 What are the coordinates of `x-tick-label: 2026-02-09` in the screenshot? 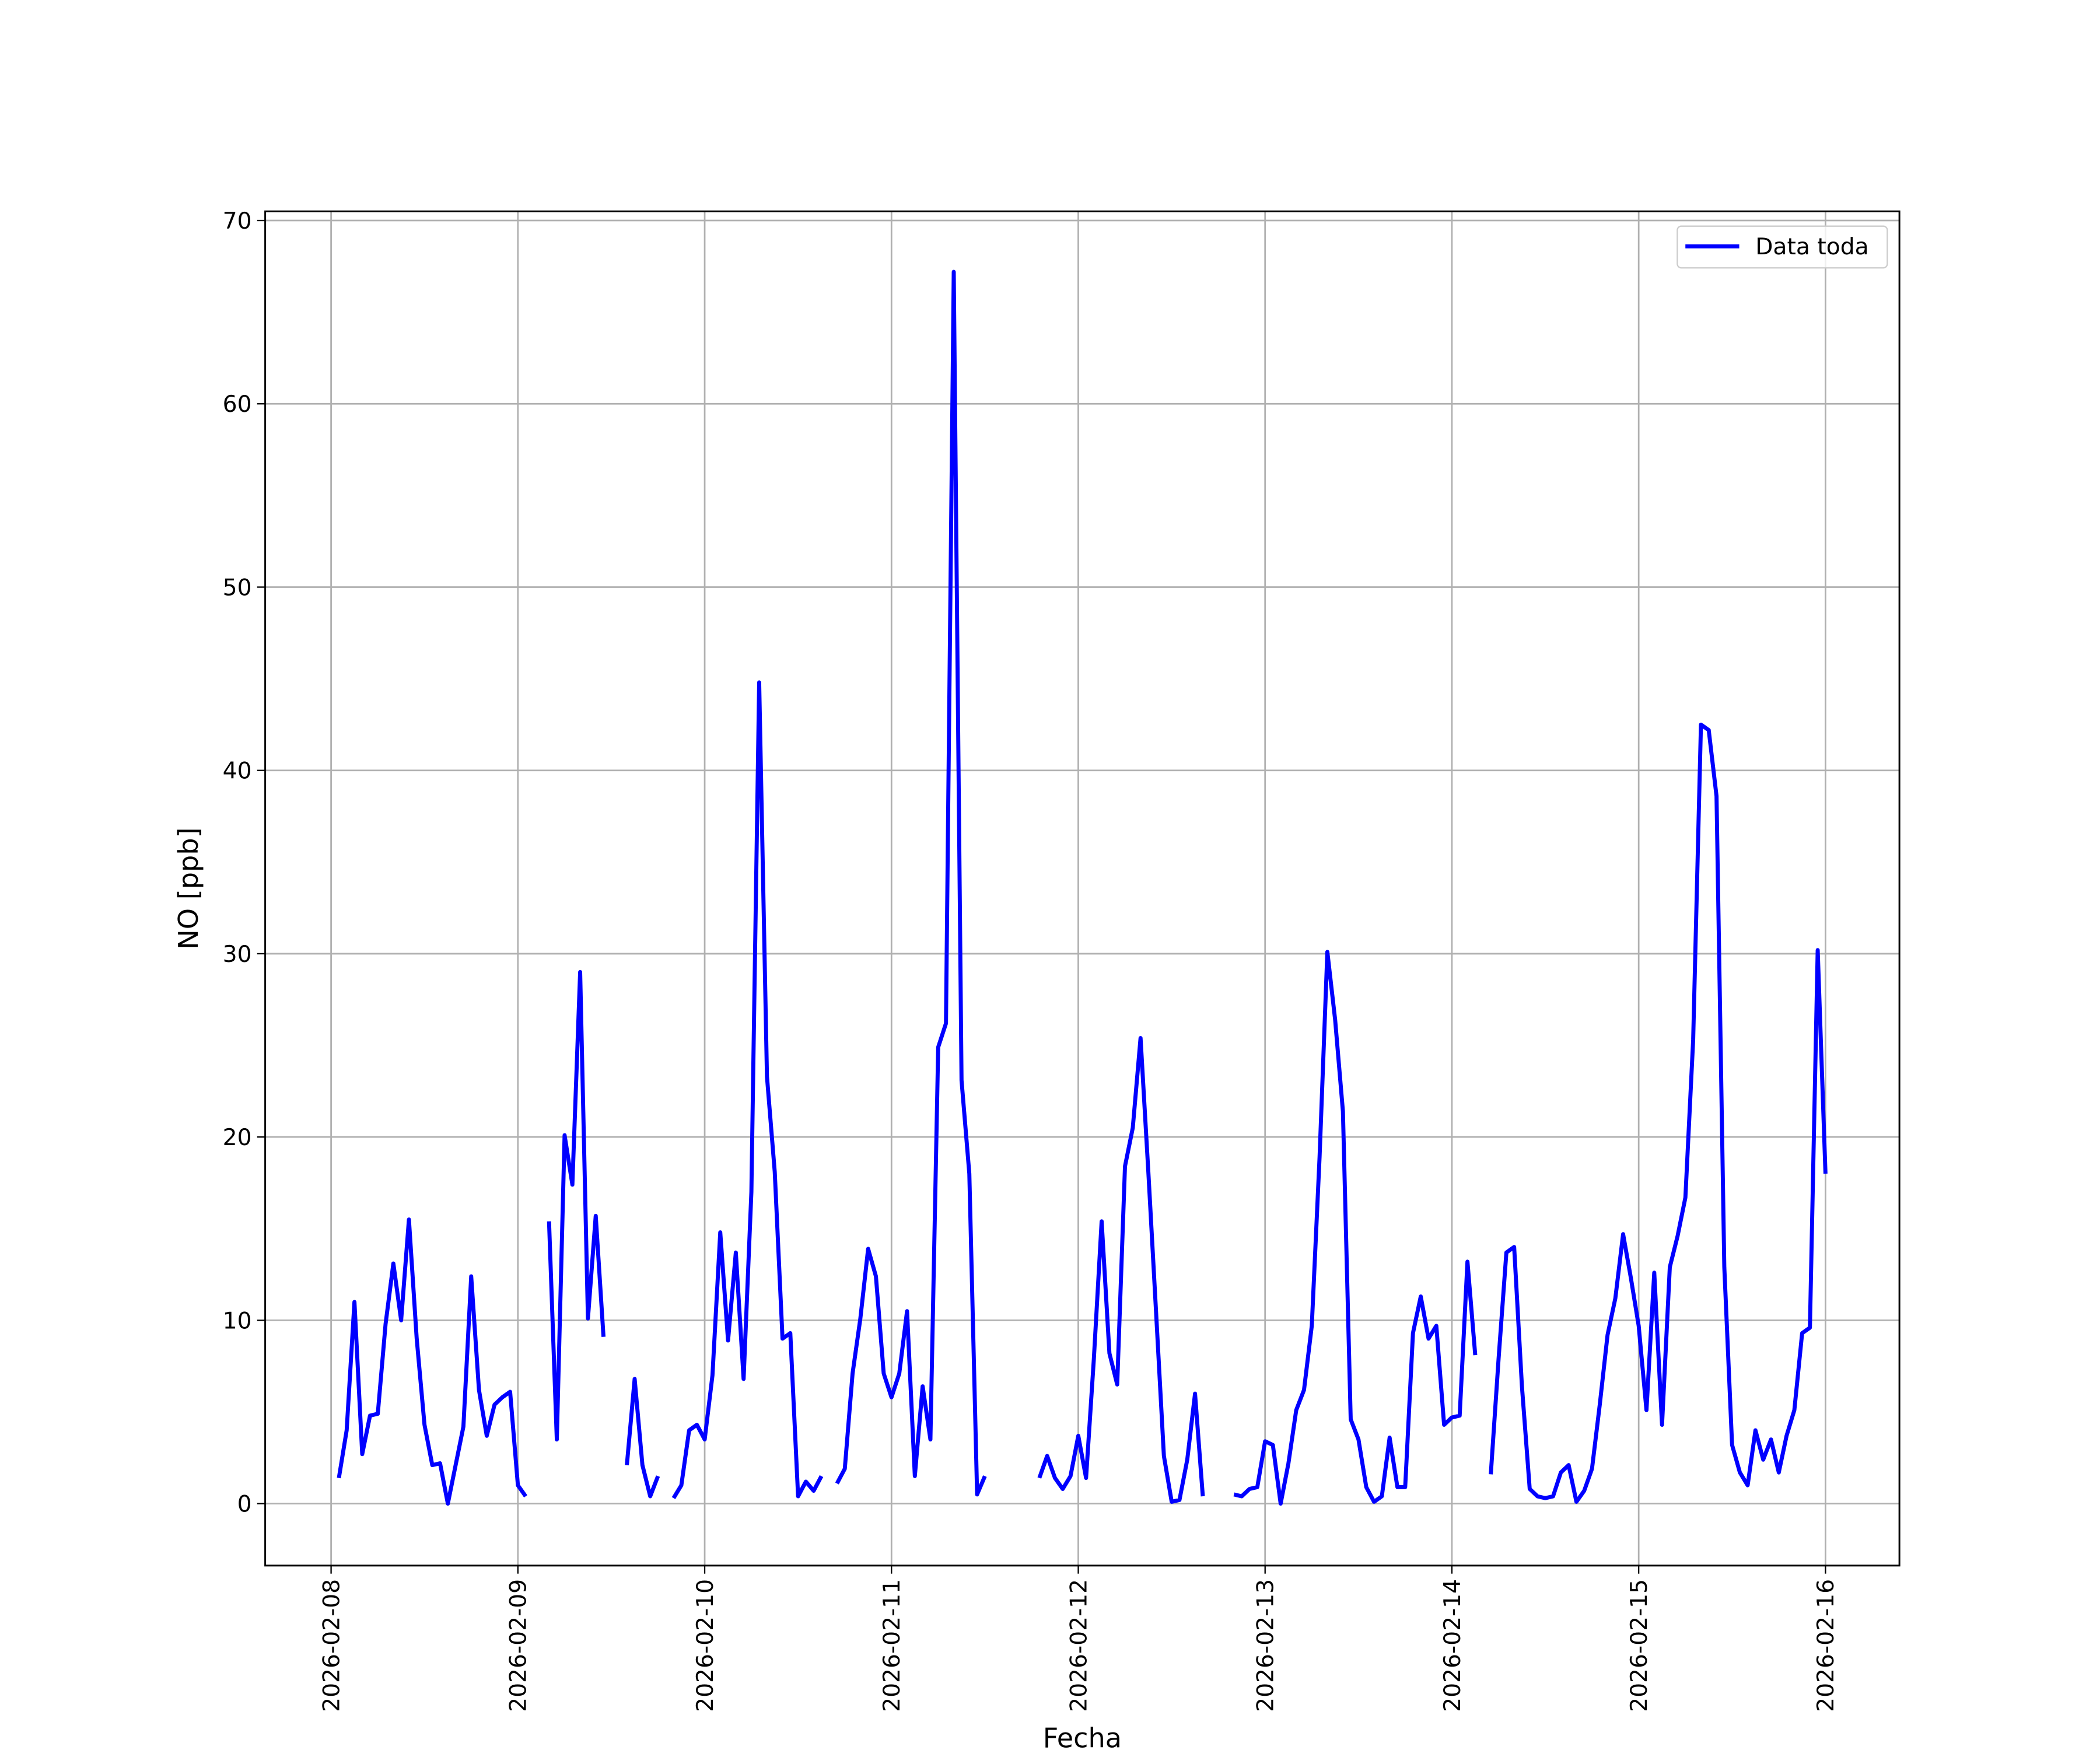 It's located at (519, 1645).